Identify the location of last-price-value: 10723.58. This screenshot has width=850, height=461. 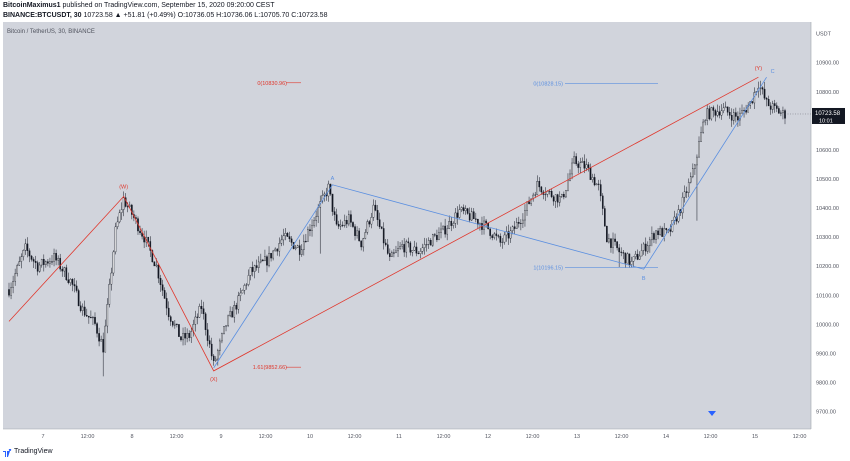
(828, 114).